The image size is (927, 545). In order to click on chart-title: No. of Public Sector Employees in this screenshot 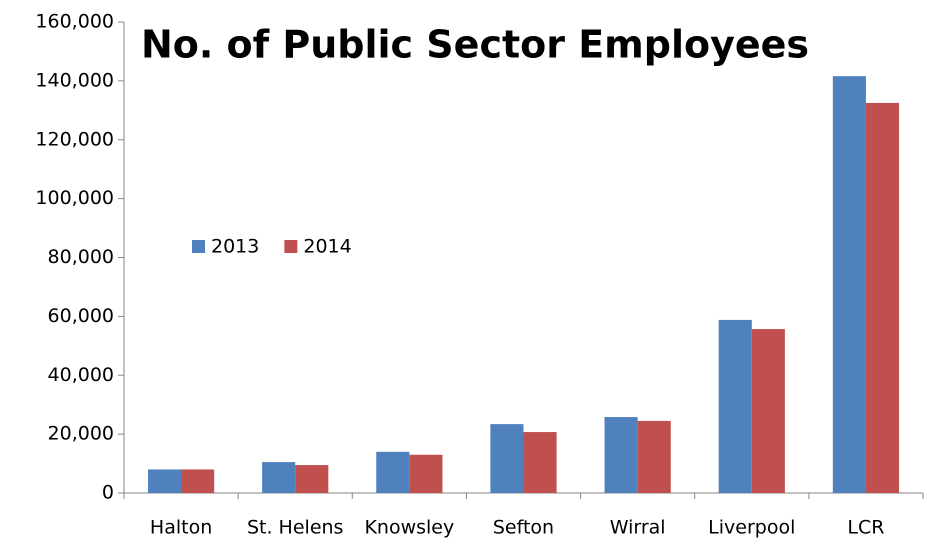, I will do `click(475, 45)`.